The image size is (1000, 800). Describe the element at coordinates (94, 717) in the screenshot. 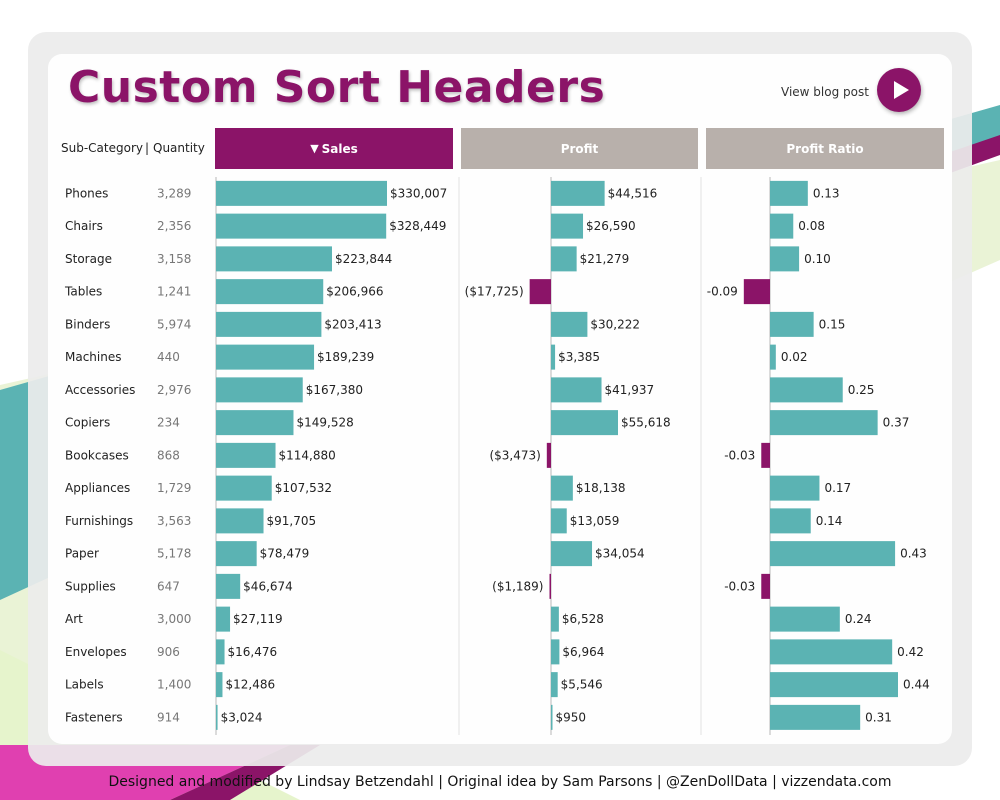

I see `category-label: Fasteners` at that location.